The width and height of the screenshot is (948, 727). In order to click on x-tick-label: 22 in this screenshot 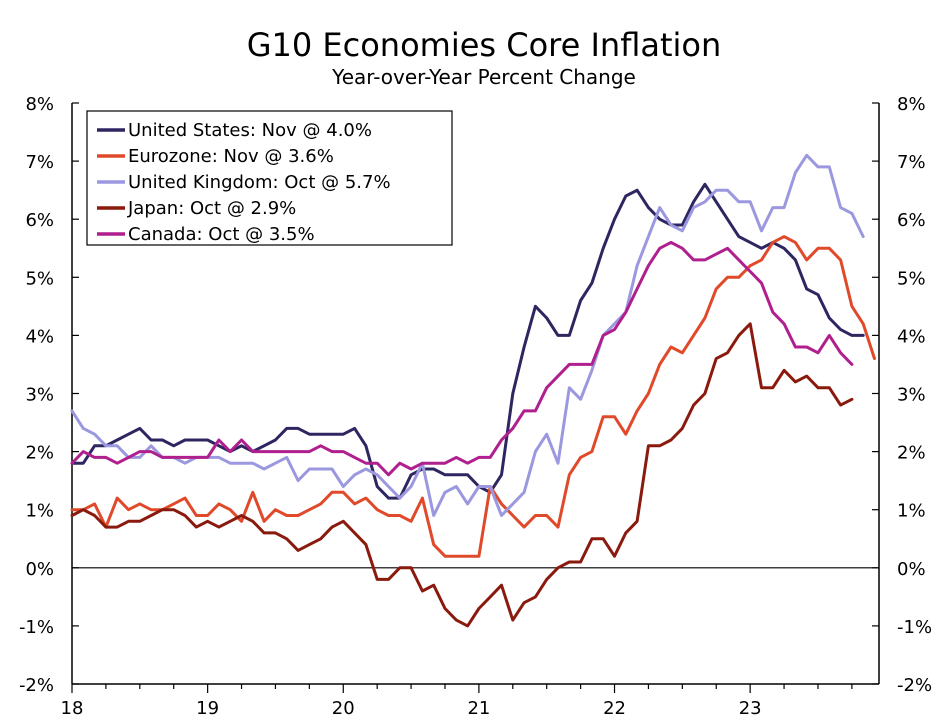, I will do `click(614, 708)`.